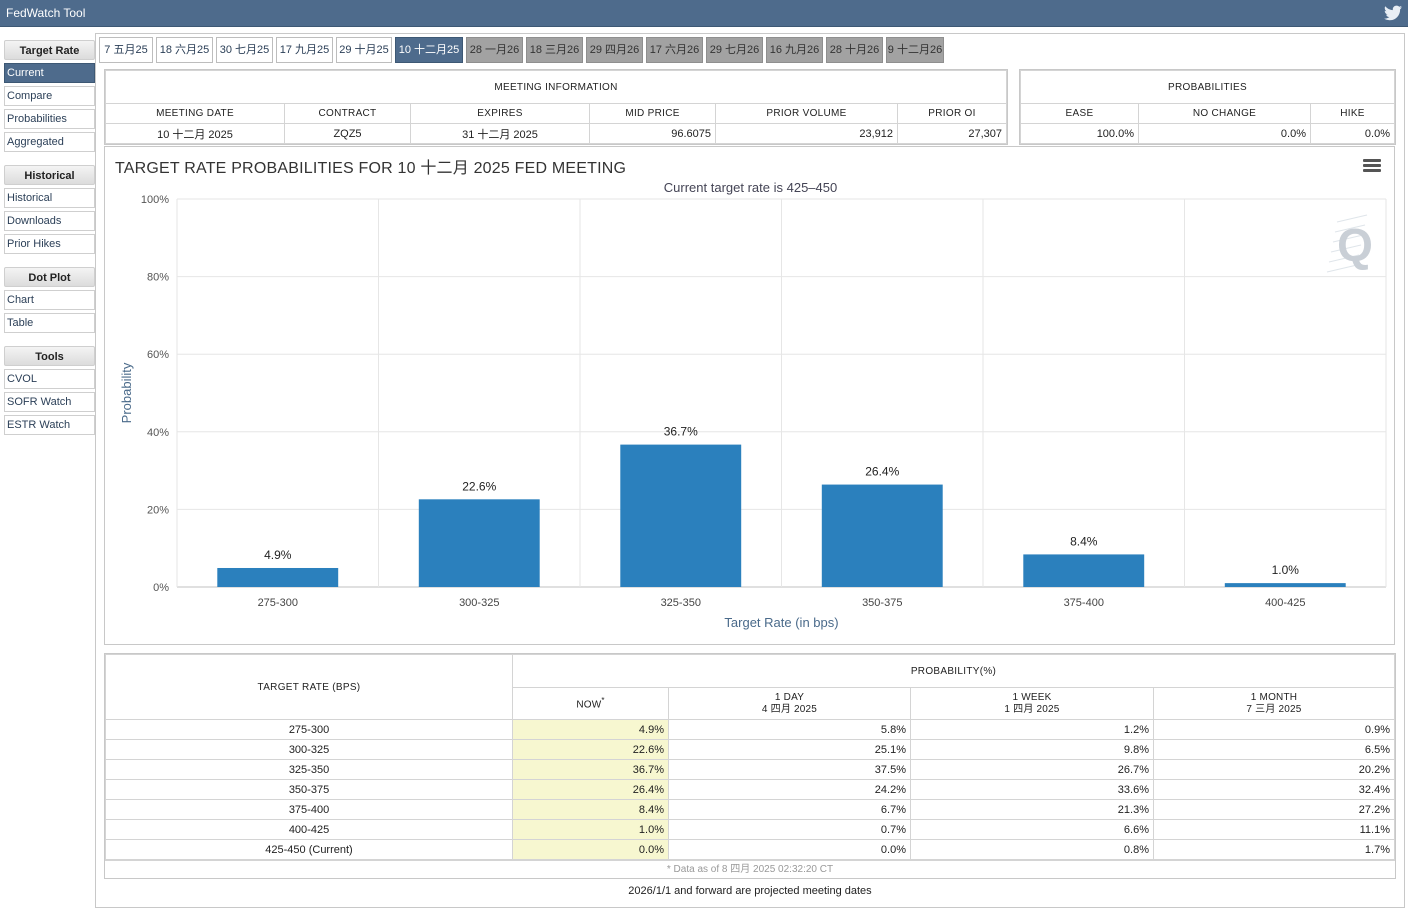 The width and height of the screenshot is (1408, 911). I want to click on sidebar-heading: Tools, so click(49, 356).